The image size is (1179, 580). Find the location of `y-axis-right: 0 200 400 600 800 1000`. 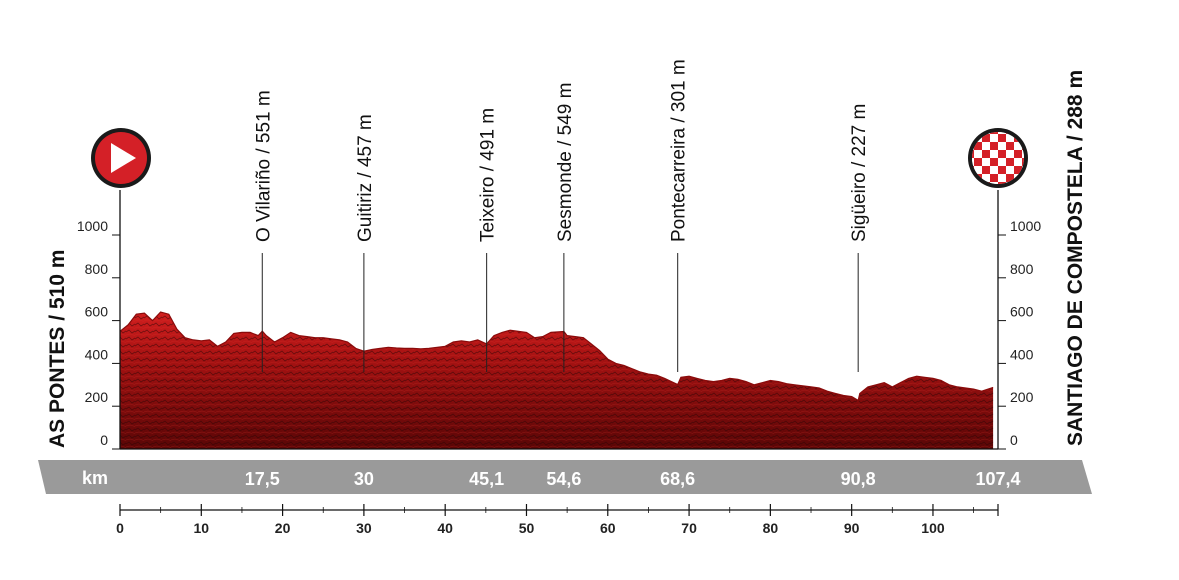

y-axis-right: 0 200 400 600 800 1000 is located at coordinates (1019, 334).